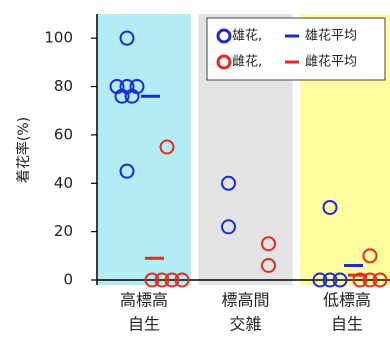 The width and height of the screenshot is (390, 358). What do you see at coordinates (58, 38) in the screenshot?
I see `y-tick-label: 100` at bounding box center [58, 38].